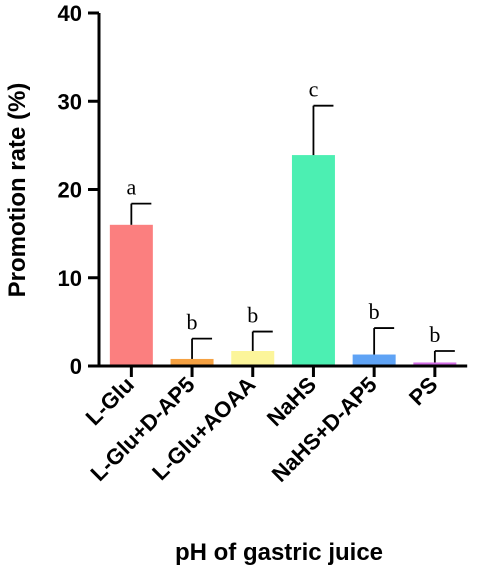 The height and width of the screenshot is (570, 498). I want to click on x-category-label: L-Glu+D-AP5, so click(143, 429).